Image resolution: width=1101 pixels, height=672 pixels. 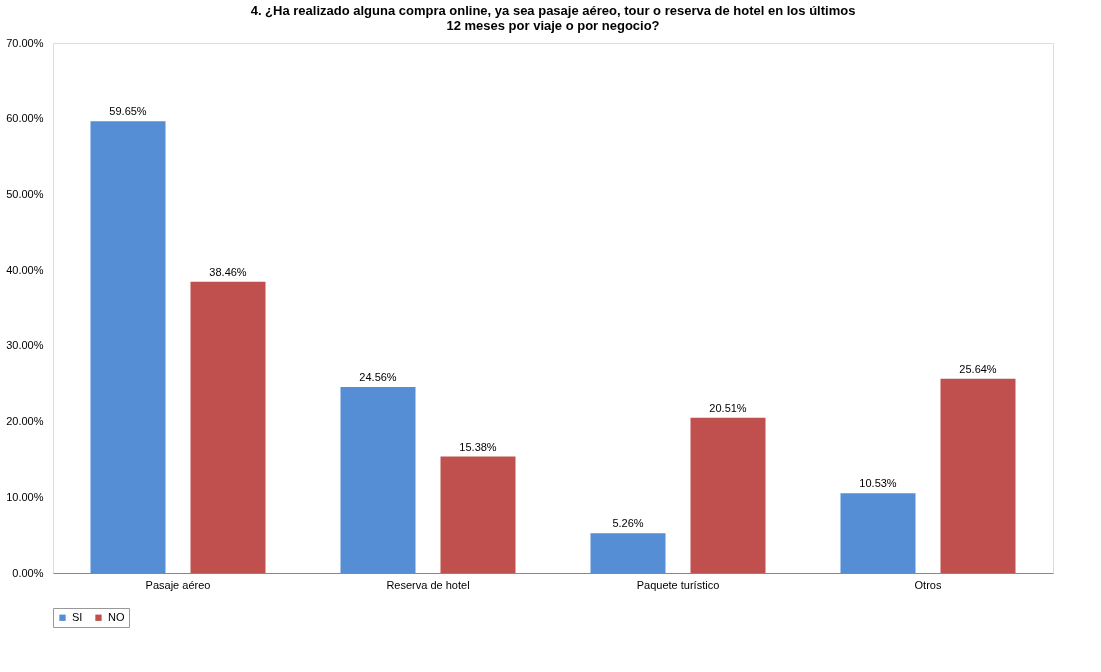 I want to click on y-tick-label: 40.00%, so click(x=25, y=269).